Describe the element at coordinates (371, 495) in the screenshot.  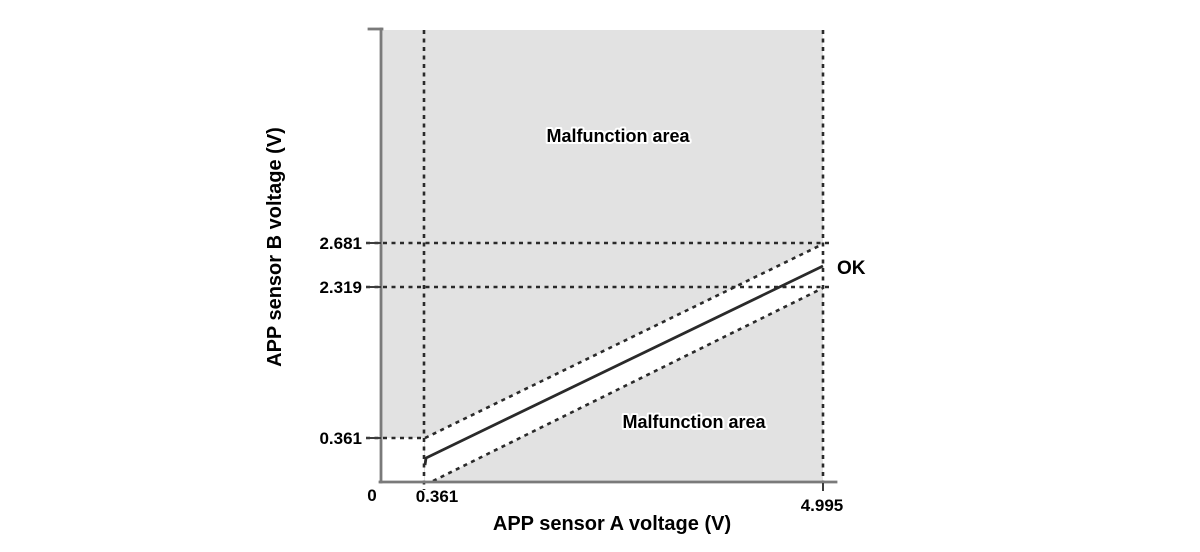
I see `x-tick-label-0: 0` at that location.